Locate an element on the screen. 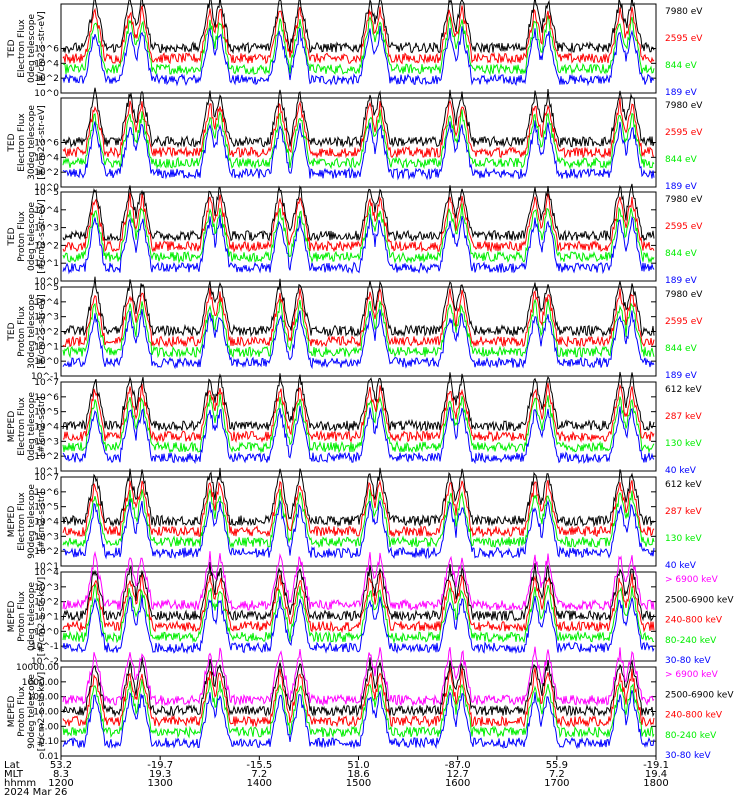 This screenshot has width=750, height=800. y-tick-label: 1000.00 is located at coordinates (40, 683).